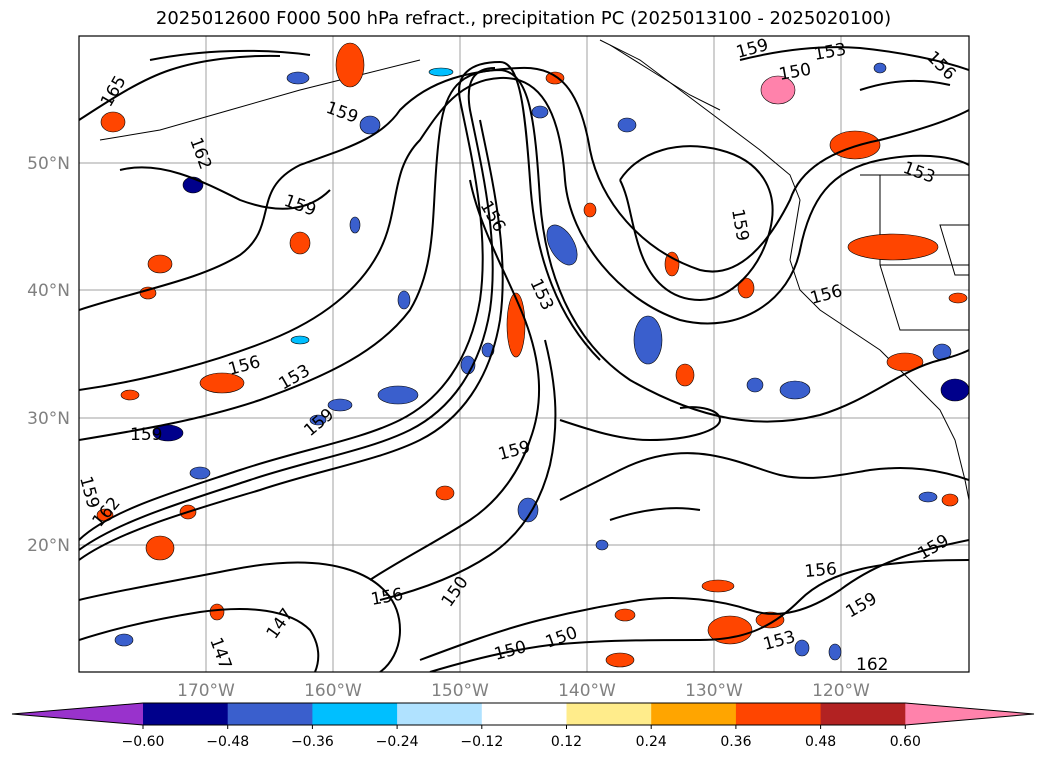 Image resolution: width=1047 pixels, height=765 pixels. I want to click on lat-label-30n: 30°N, so click(48, 419).